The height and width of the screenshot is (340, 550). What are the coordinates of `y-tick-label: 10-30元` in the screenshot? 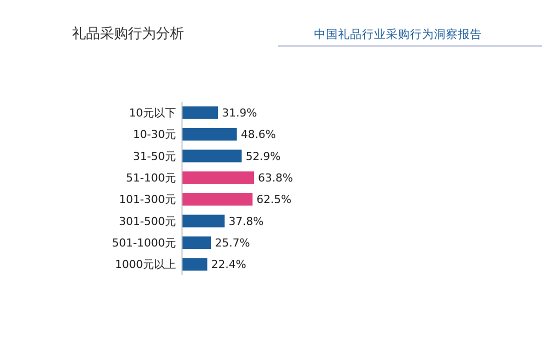 It's located at (154, 135).